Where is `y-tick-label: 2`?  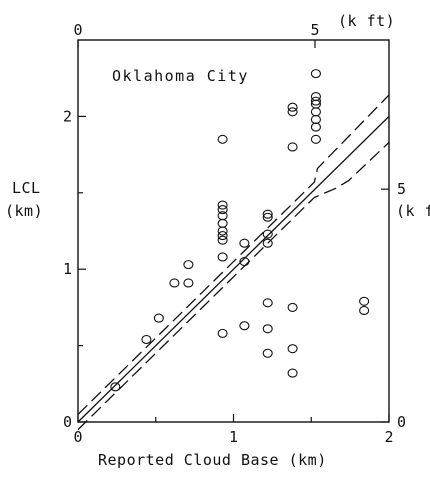 y-tick-label: 2 is located at coordinates (67, 116).